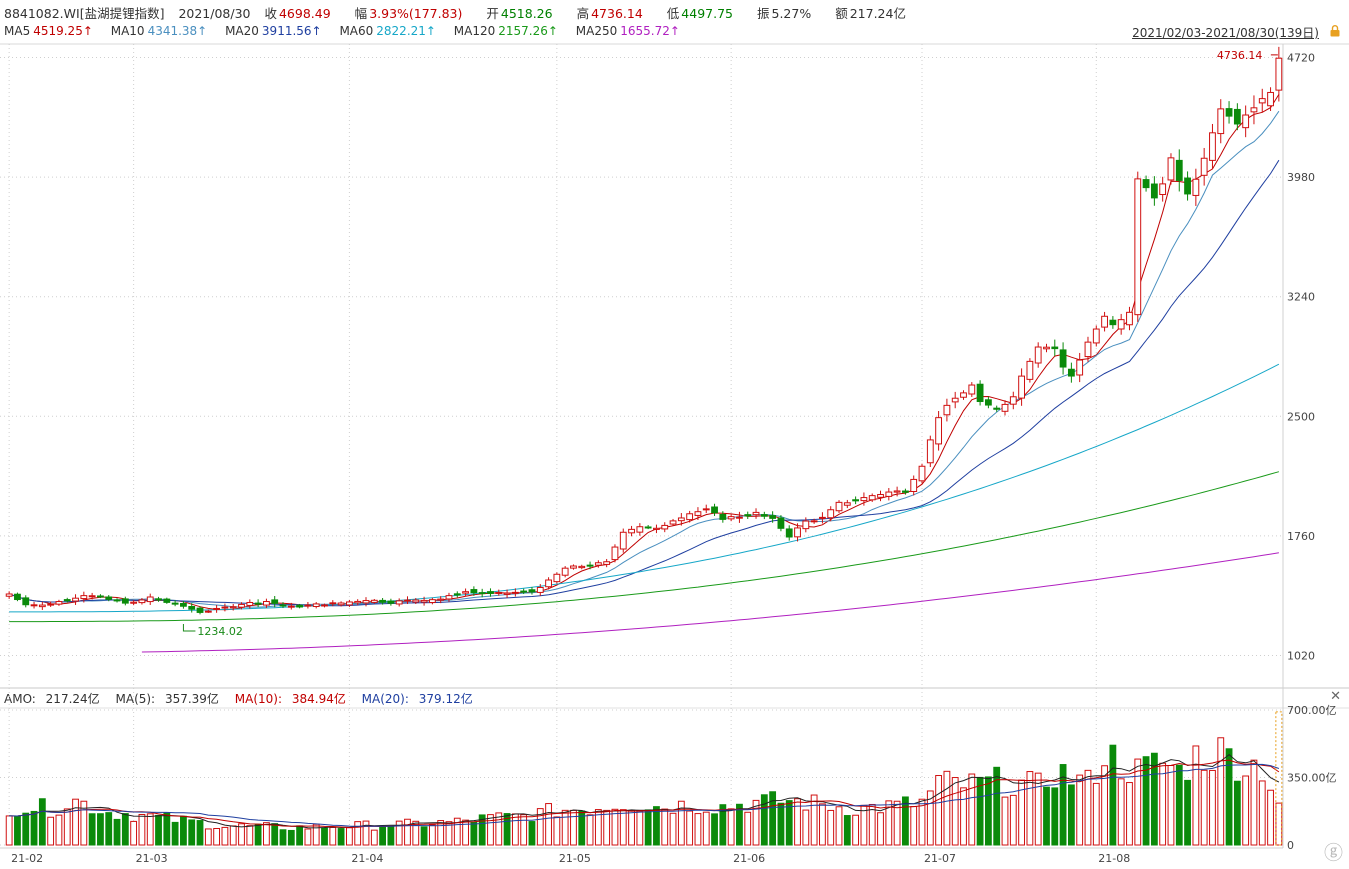 The width and height of the screenshot is (1349, 869). What do you see at coordinates (1225, 33) in the screenshot?
I see `date-range-link: 2021/02/03-2021/08/30(139日)` at bounding box center [1225, 33].